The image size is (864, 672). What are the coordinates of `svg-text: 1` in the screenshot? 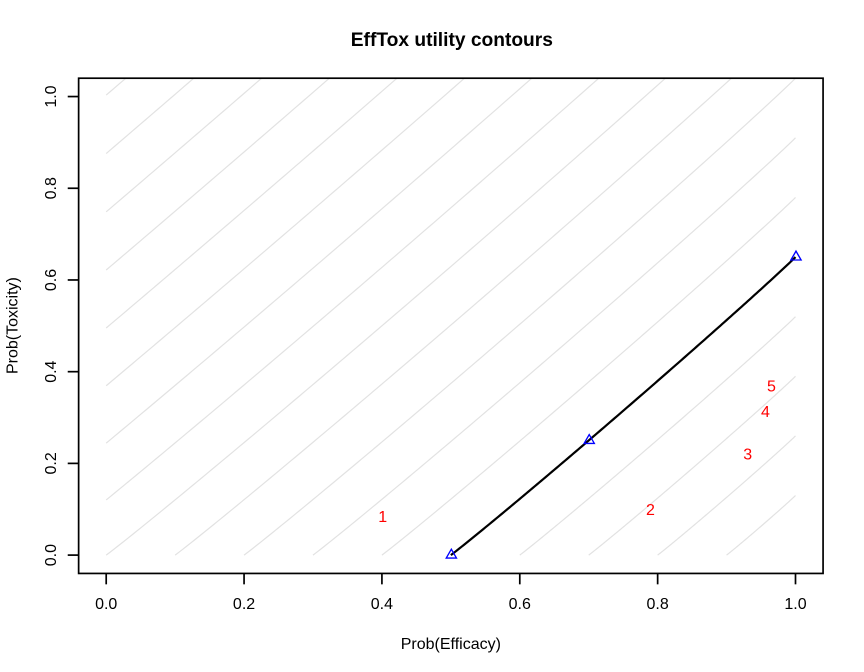 It's located at (382, 517).